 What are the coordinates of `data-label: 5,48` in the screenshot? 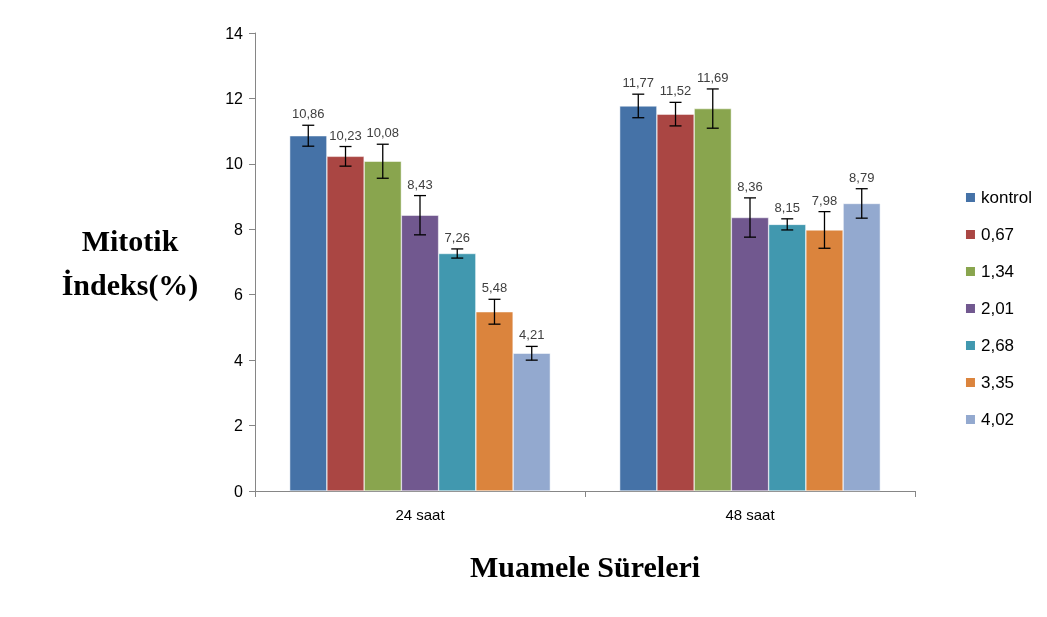 It's located at (494, 288).